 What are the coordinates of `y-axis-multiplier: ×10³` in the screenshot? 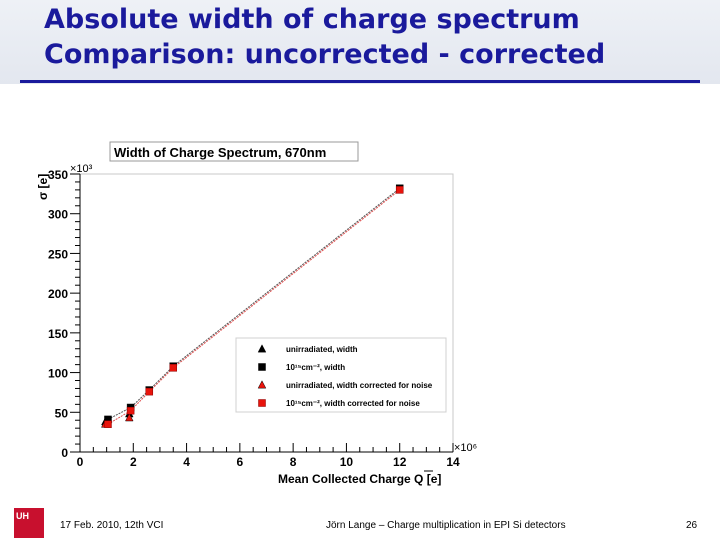 It's located at (81, 169).